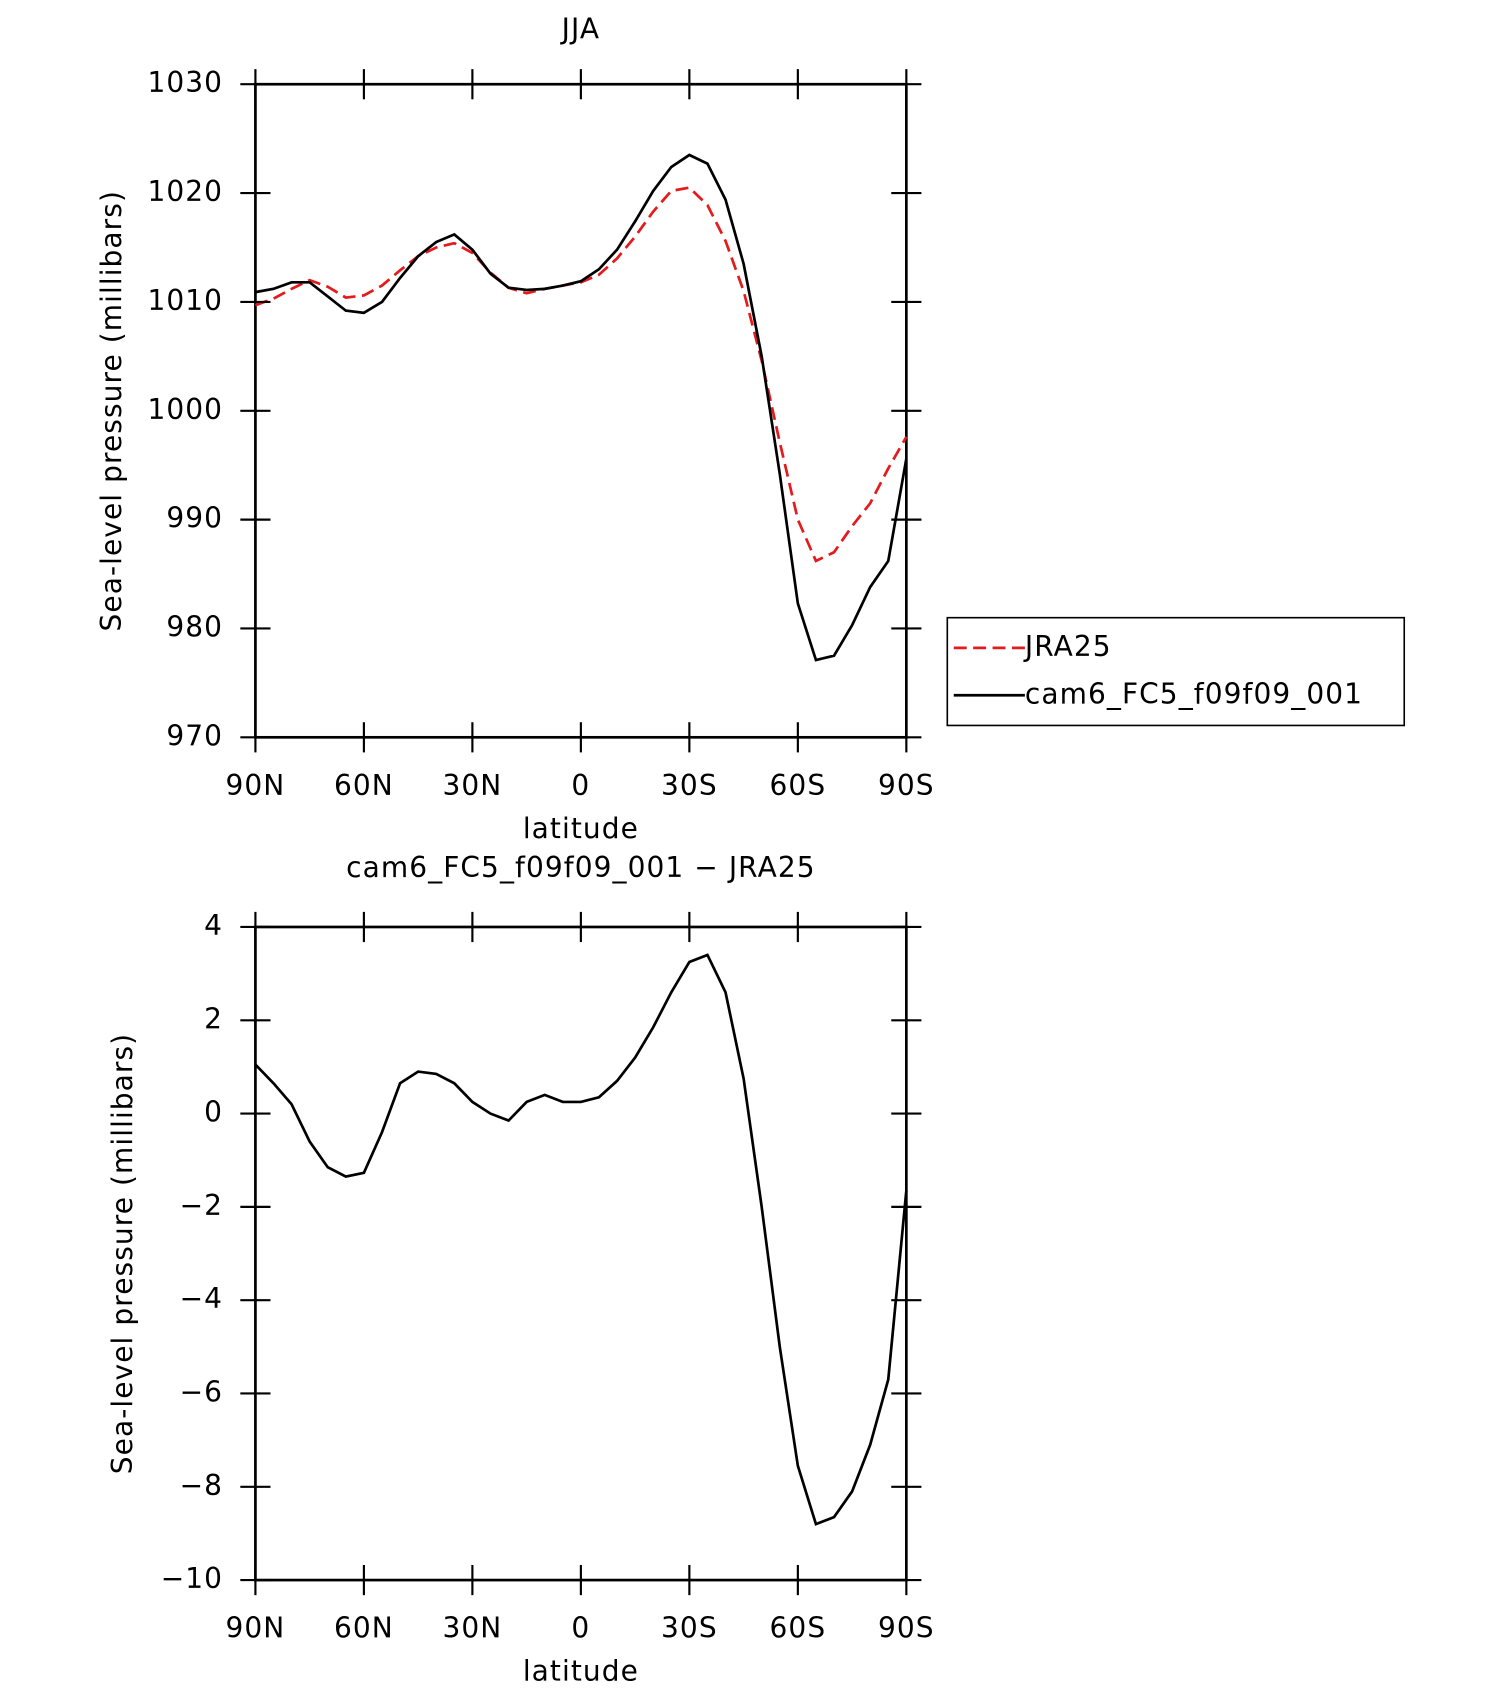  Describe the element at coordinates (185, 409) in the screenshot. I see `y-tick-label: 1000` at that location.